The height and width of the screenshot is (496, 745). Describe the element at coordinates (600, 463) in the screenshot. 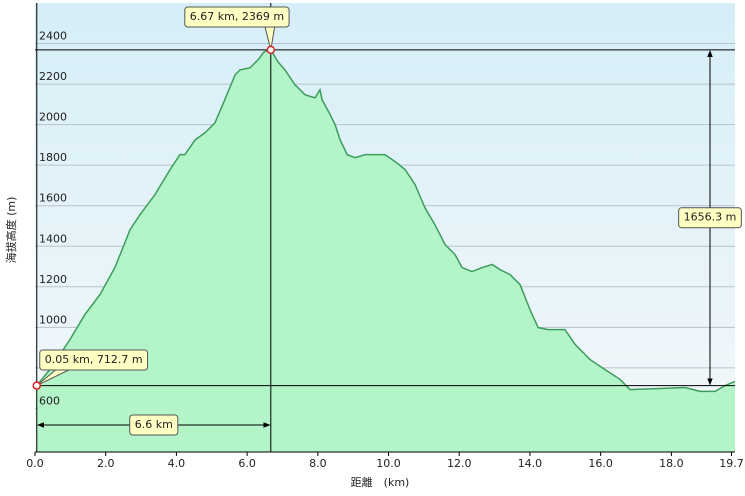

I see `x-tick-label: 16.0` at that location.